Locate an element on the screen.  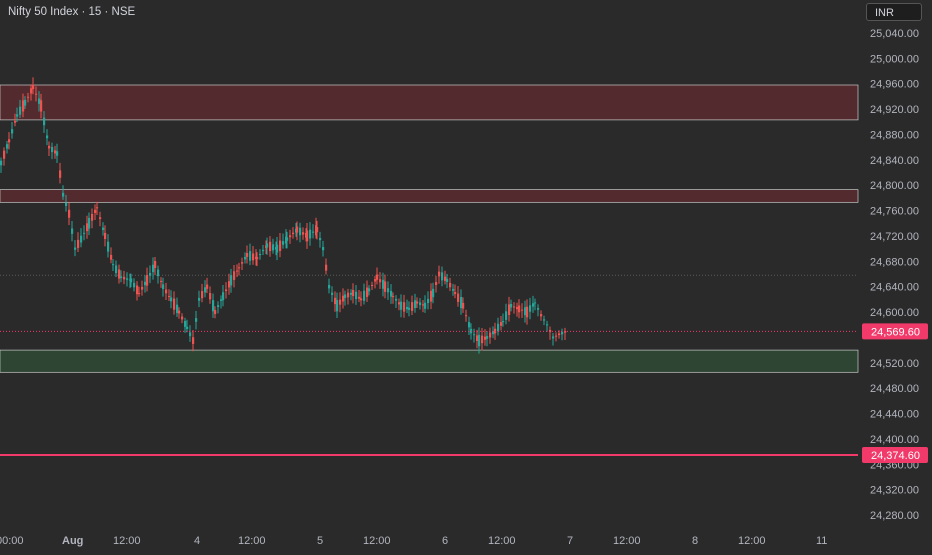
y-axis-tick-label: 25,000.00 is located at coordinates (894, 59).